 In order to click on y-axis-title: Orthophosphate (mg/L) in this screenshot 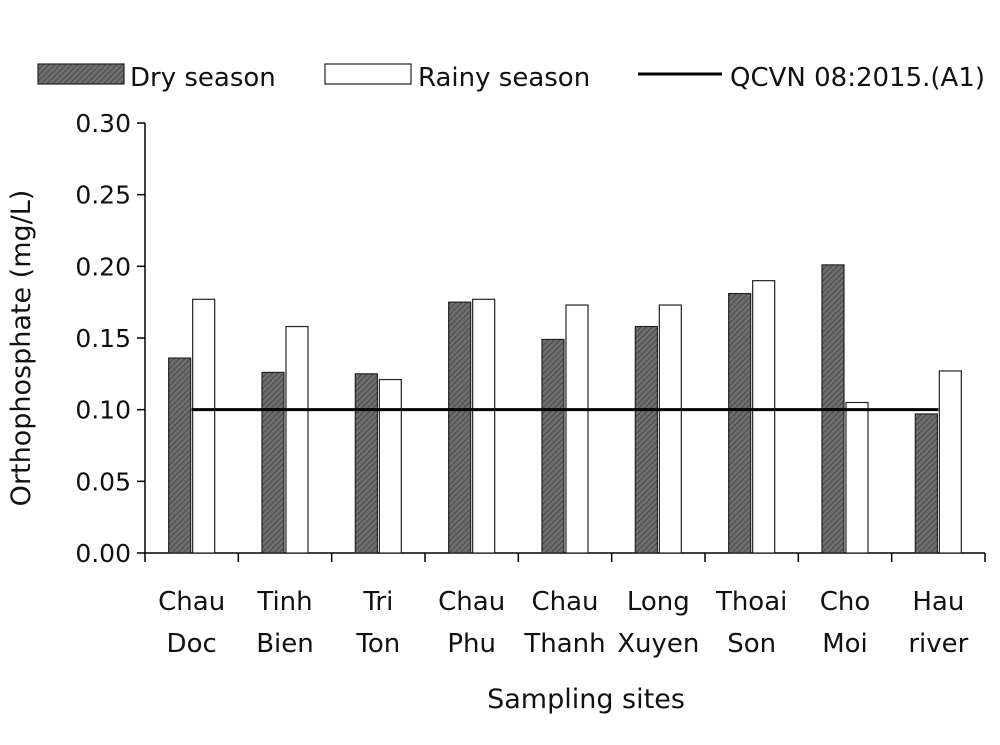, I will do `click(21, 348)`.